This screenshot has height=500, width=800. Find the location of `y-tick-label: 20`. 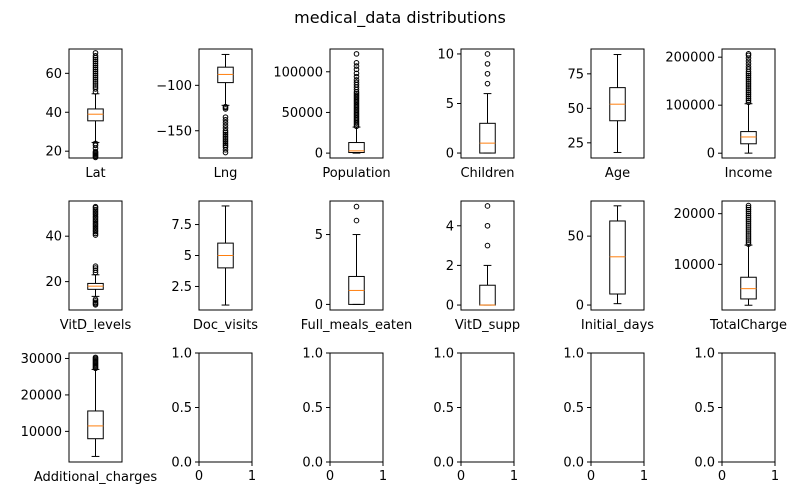

y-tick-label: 20 is located at coordinates (53, 282).